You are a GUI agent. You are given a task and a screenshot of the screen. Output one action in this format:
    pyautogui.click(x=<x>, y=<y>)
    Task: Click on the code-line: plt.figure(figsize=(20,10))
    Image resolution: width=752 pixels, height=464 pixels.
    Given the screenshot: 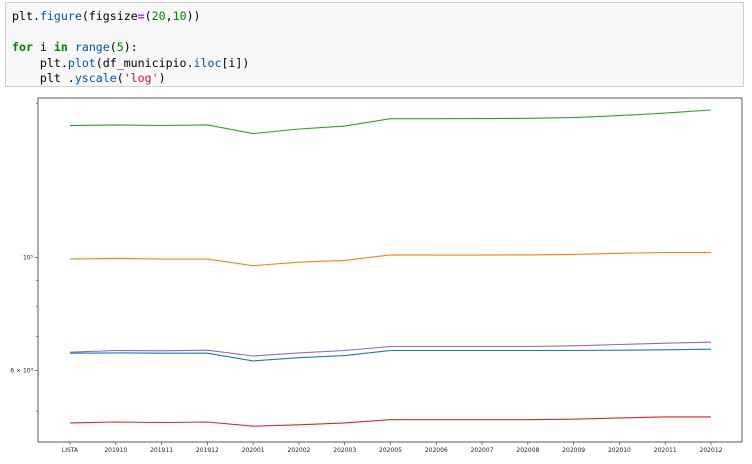 What is the action you would take?
    pyautogui.click(x=130, y=17)
    